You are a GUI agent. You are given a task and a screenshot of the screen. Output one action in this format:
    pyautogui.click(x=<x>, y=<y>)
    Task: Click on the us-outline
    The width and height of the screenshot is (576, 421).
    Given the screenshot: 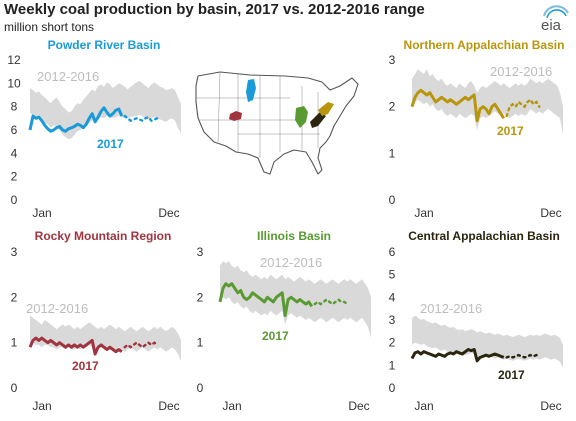 What is the action you would take?
    pyautogui.click(x=277, y=123)
    